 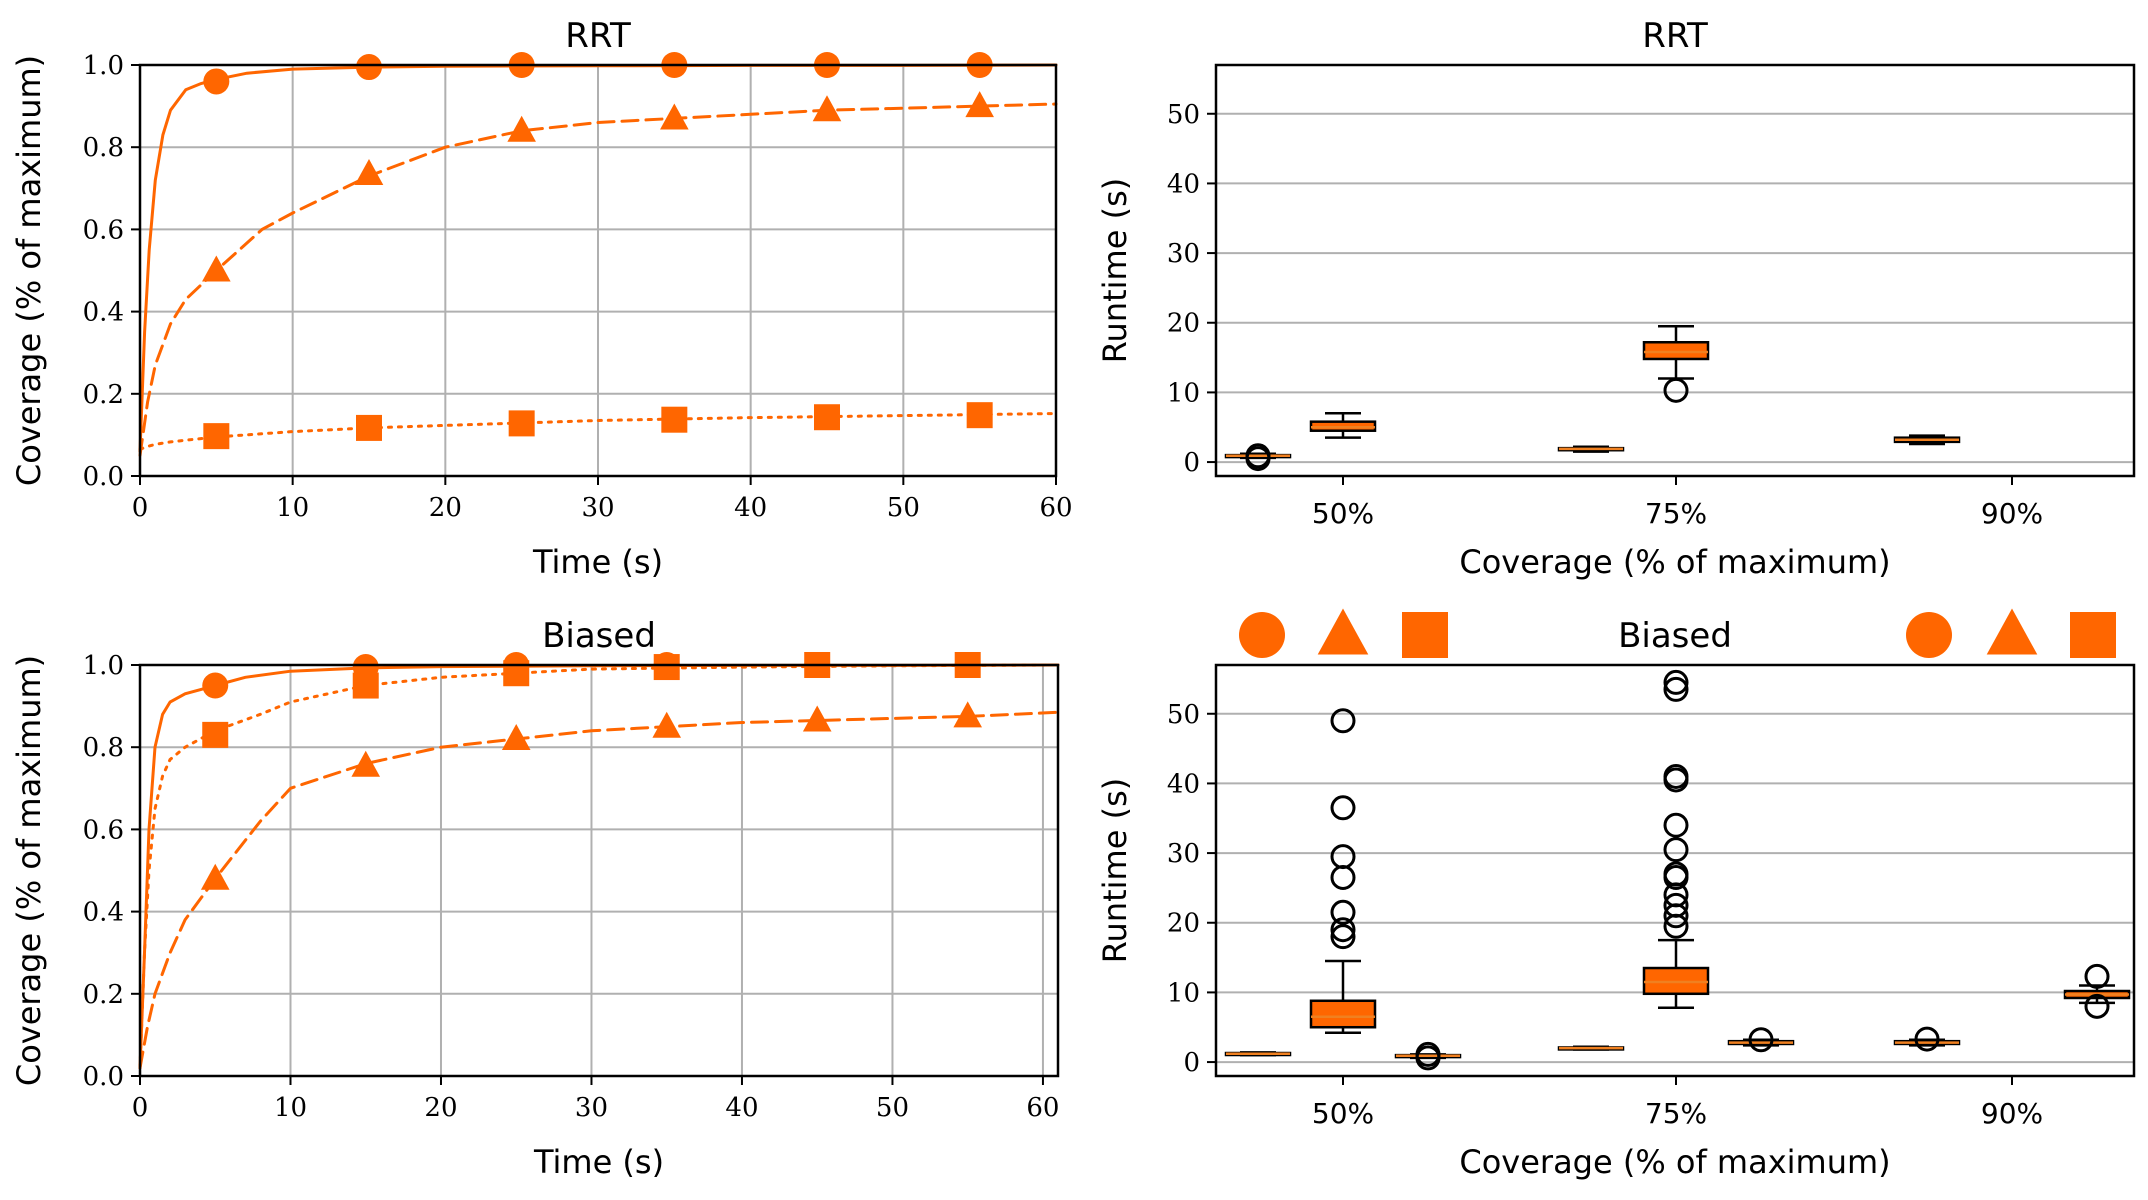 What do you see at coordinates (1183, 393) in the screenshot?
I see `y-tick-label: 10` at bounding box center [1183, 393].